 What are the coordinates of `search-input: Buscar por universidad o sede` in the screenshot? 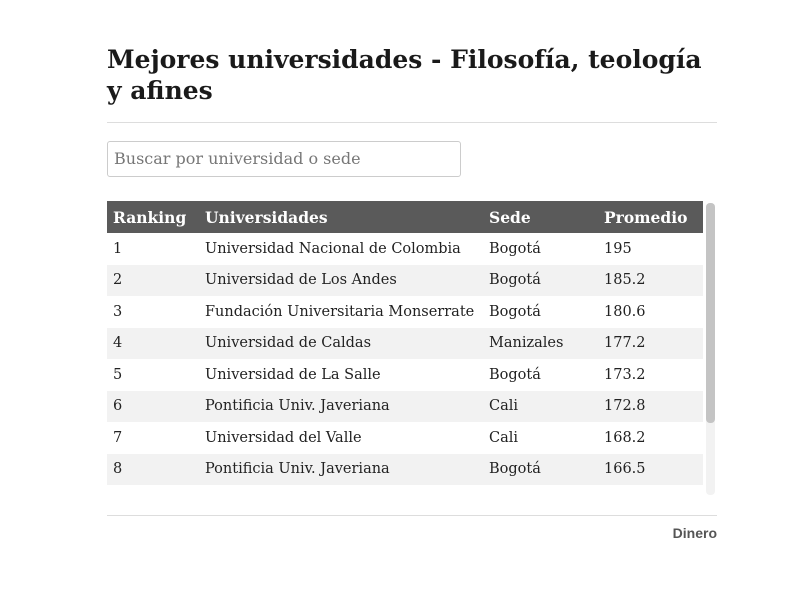 It's located at (284, 159).